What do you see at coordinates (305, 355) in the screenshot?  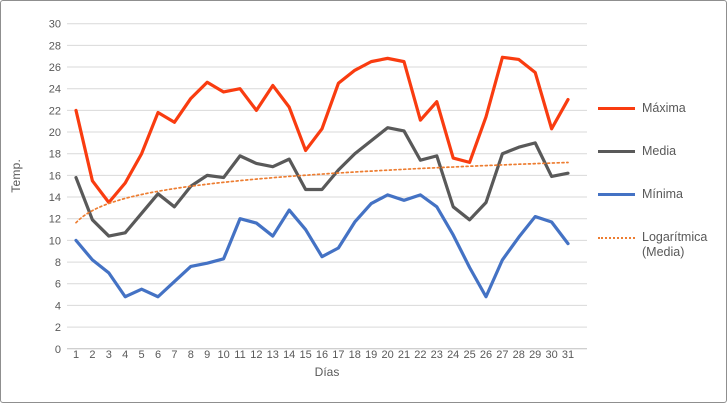 I see `x-tick-label: 15` at bounding box center [305, 355].